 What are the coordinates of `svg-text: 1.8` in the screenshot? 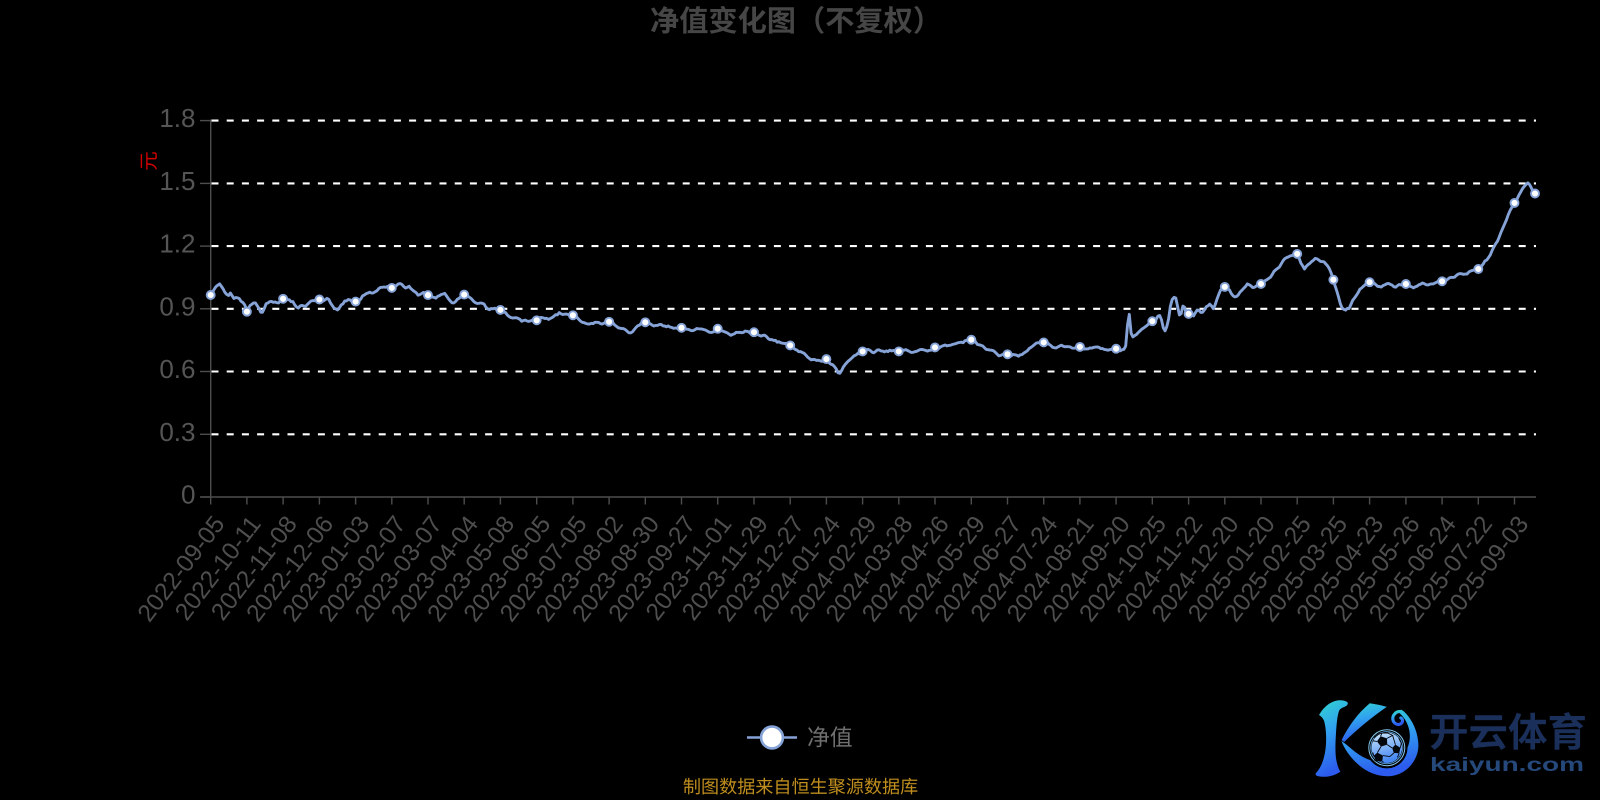 It's located at (177, 118).